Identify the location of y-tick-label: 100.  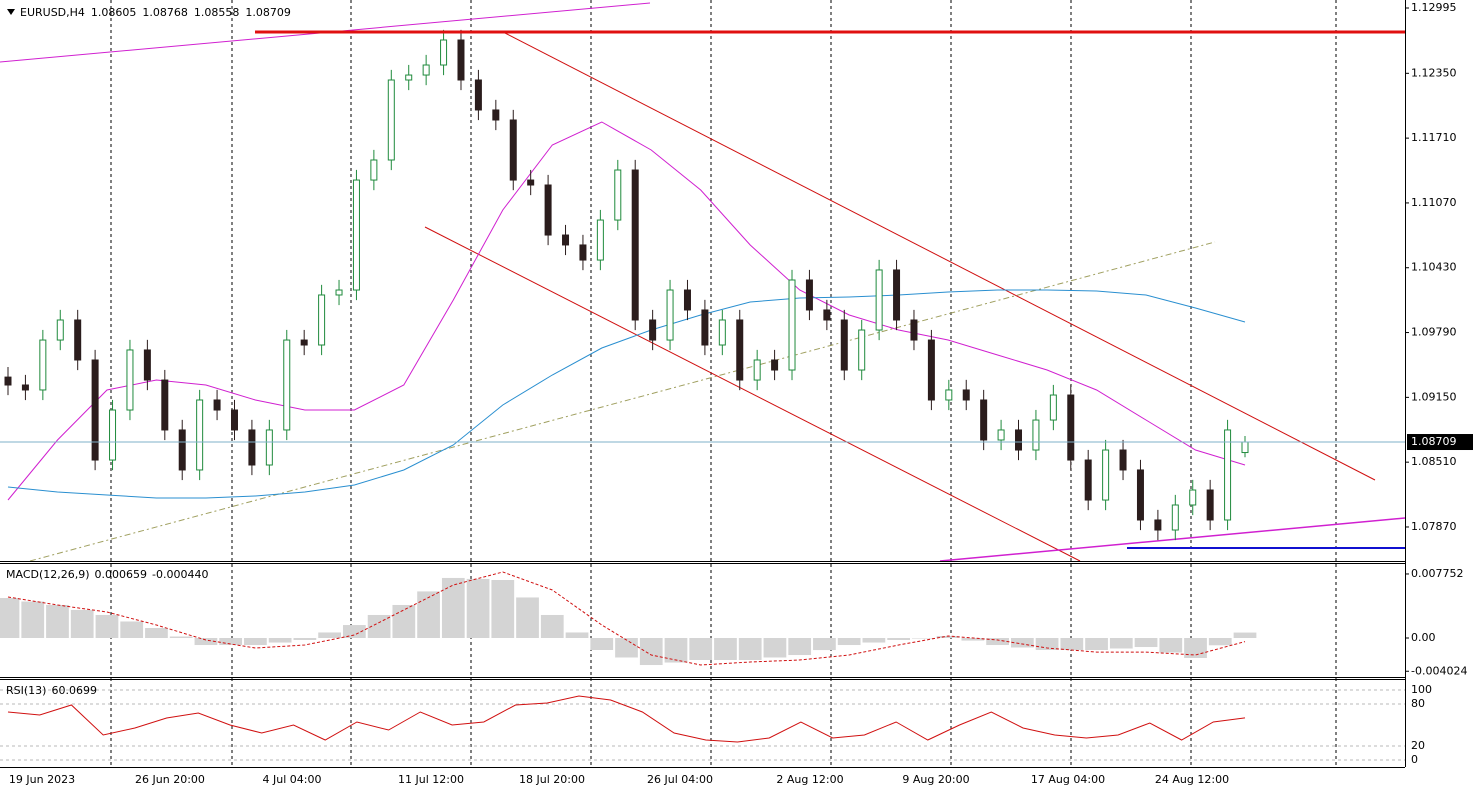
(1421, 689).